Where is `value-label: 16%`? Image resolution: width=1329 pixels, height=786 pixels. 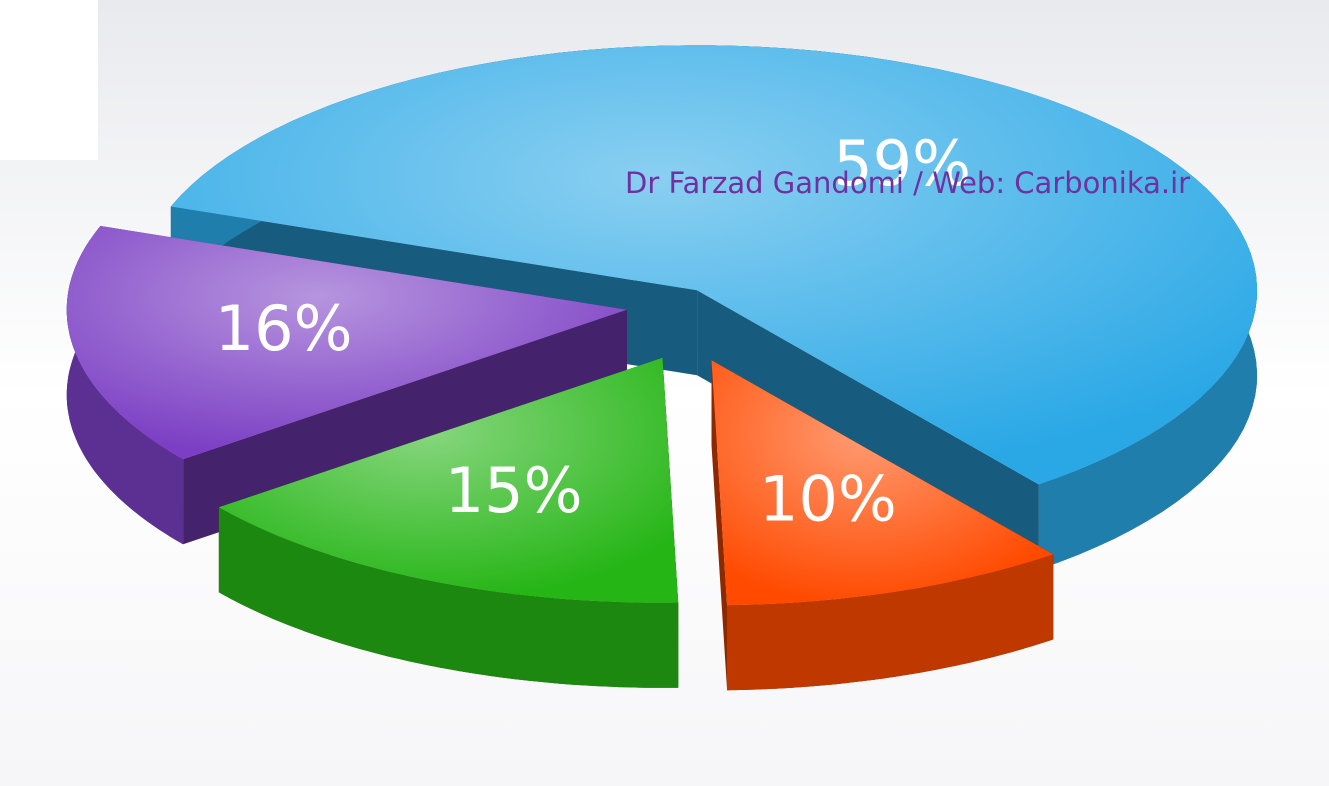 value-label: 16% is located at coordinates (284, 328).